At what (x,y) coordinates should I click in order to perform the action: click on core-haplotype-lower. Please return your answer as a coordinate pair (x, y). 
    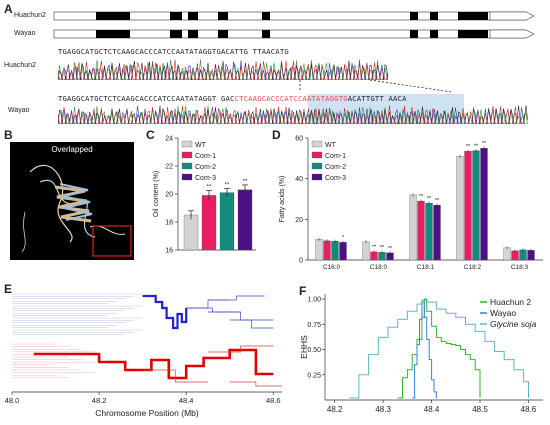
    Looking at the image, I should click on (153, 364).